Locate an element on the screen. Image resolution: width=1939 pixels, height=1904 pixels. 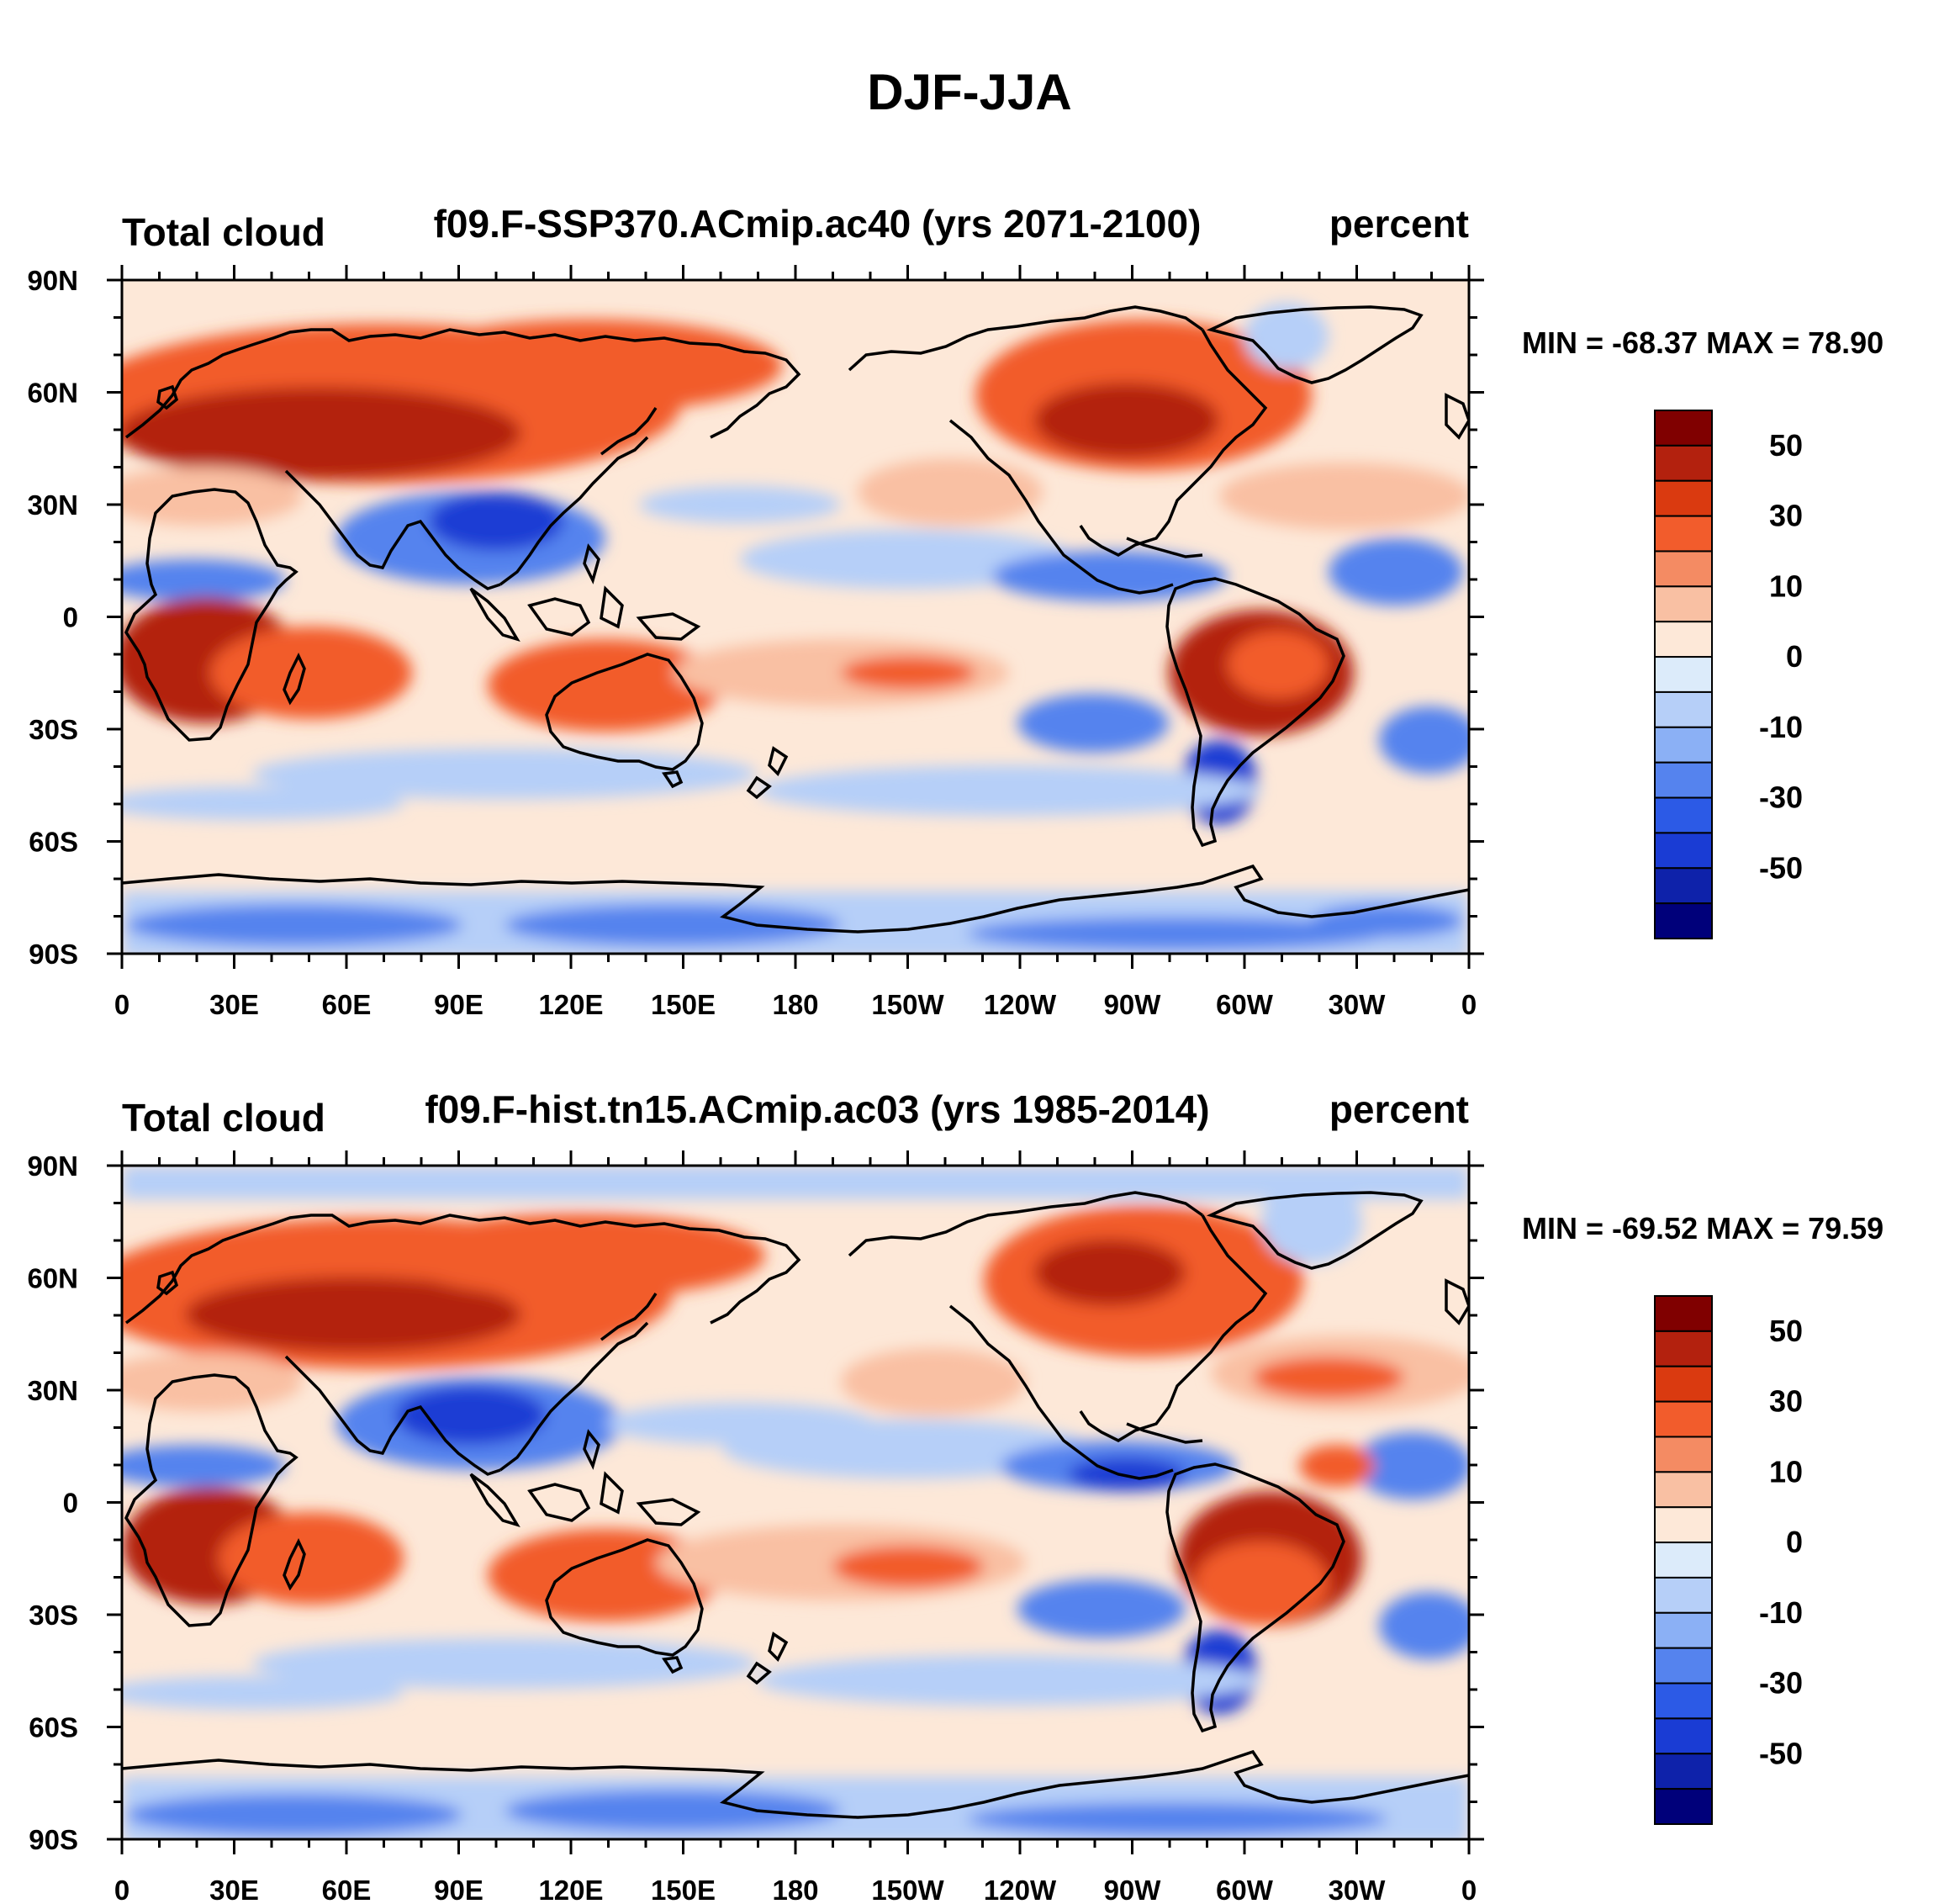
min-max-readout: MIN = -68.37 MAX = 78.90 is located at coordinates (1703, 342).